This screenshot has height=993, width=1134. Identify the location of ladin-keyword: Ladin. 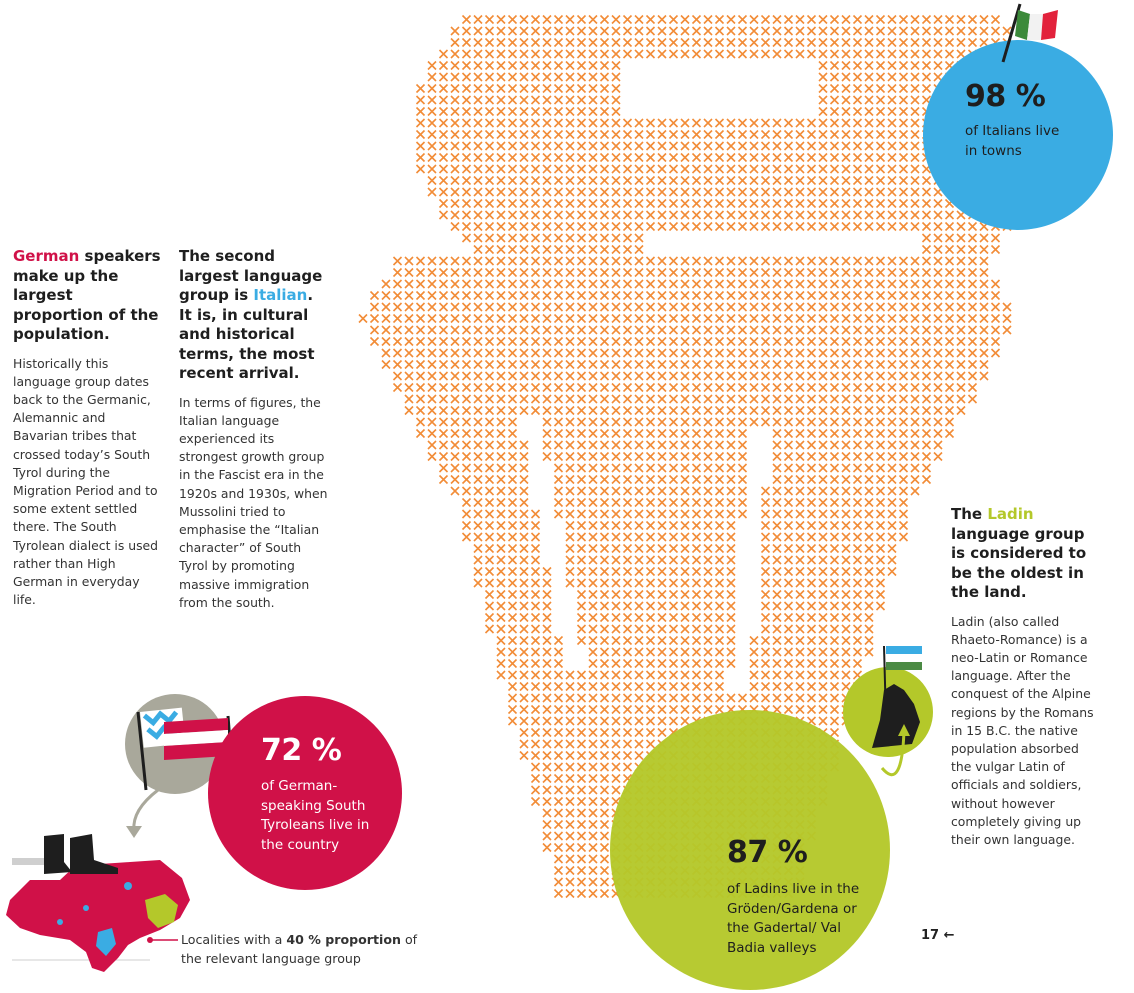
(1010, 514).